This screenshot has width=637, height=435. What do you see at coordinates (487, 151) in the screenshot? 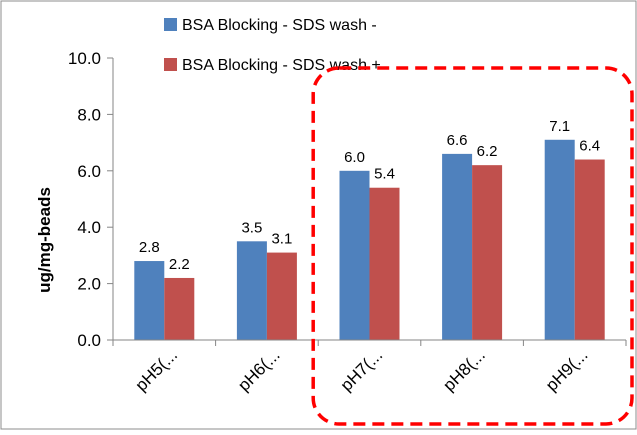
I see `data-label-2-4: 6.2` at bounding box center [487, 151].